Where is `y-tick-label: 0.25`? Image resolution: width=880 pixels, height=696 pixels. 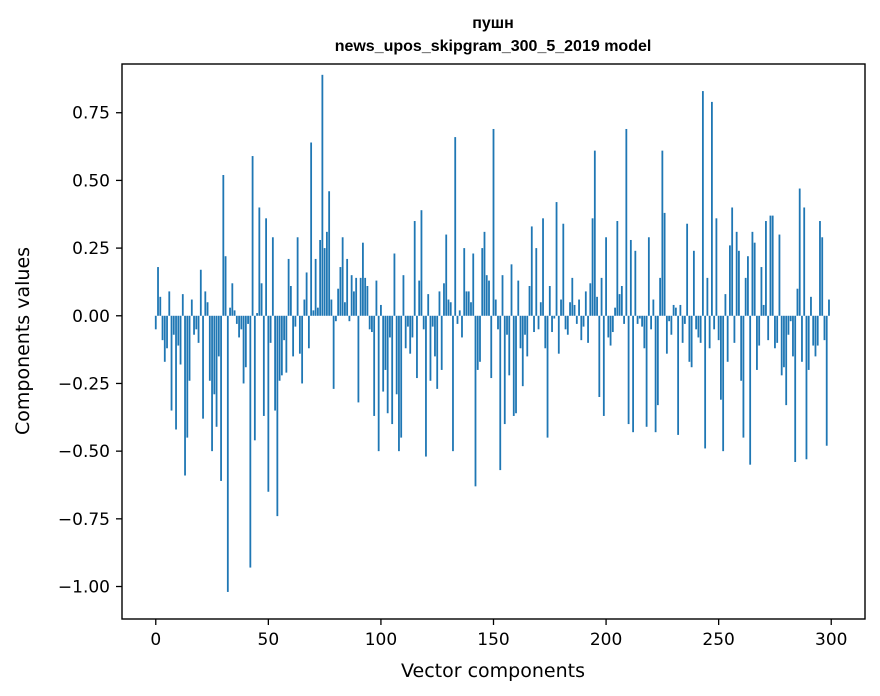 y-tick-label: 0.25 is located at coordinates (91, 249).